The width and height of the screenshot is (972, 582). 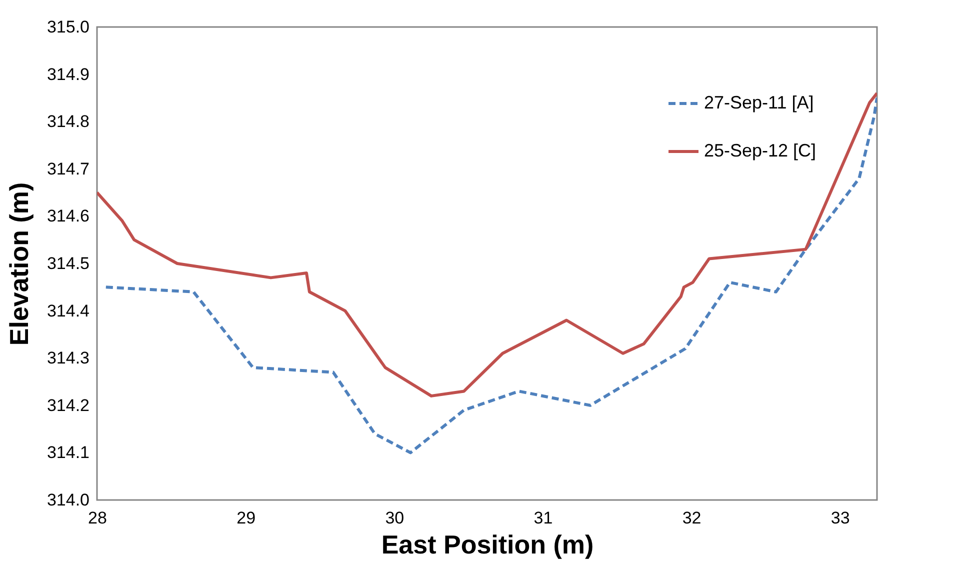 What do you see at coordinates (68, 168) in the screenshot?
I see `y-tick-label: 314.7` at bounding box center [68, 168].